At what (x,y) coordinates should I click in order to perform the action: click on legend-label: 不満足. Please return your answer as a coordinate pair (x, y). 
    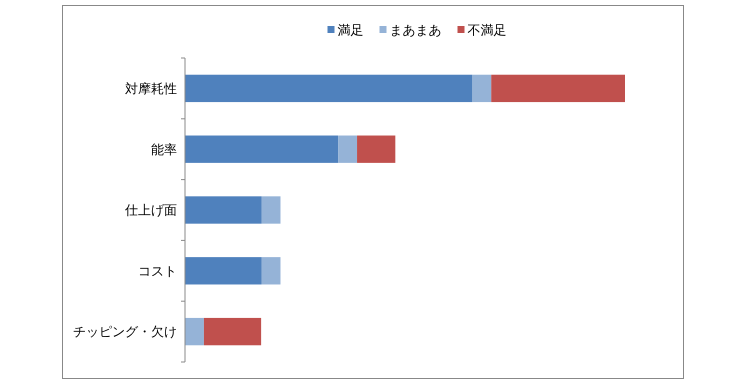
    Looking at the image, I should click on (487, 30).